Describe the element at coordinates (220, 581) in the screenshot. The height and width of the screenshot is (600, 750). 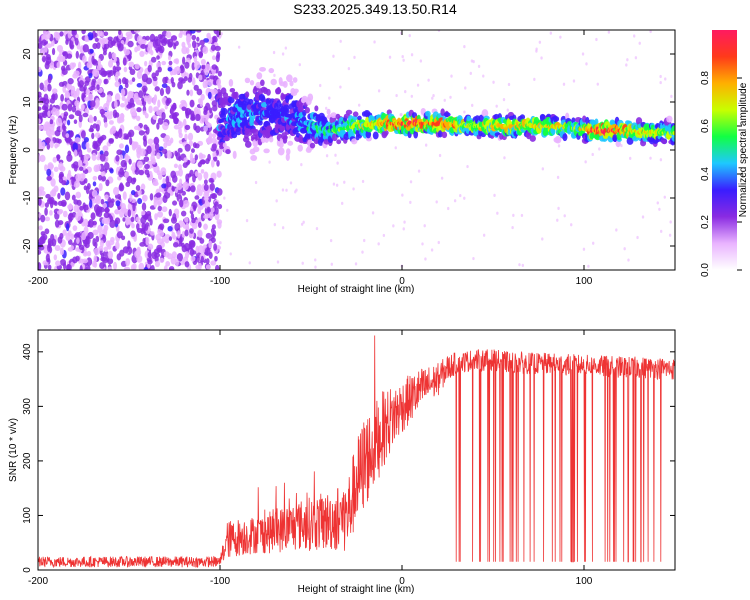
I see `snr-xtick-label: -100` at that location.